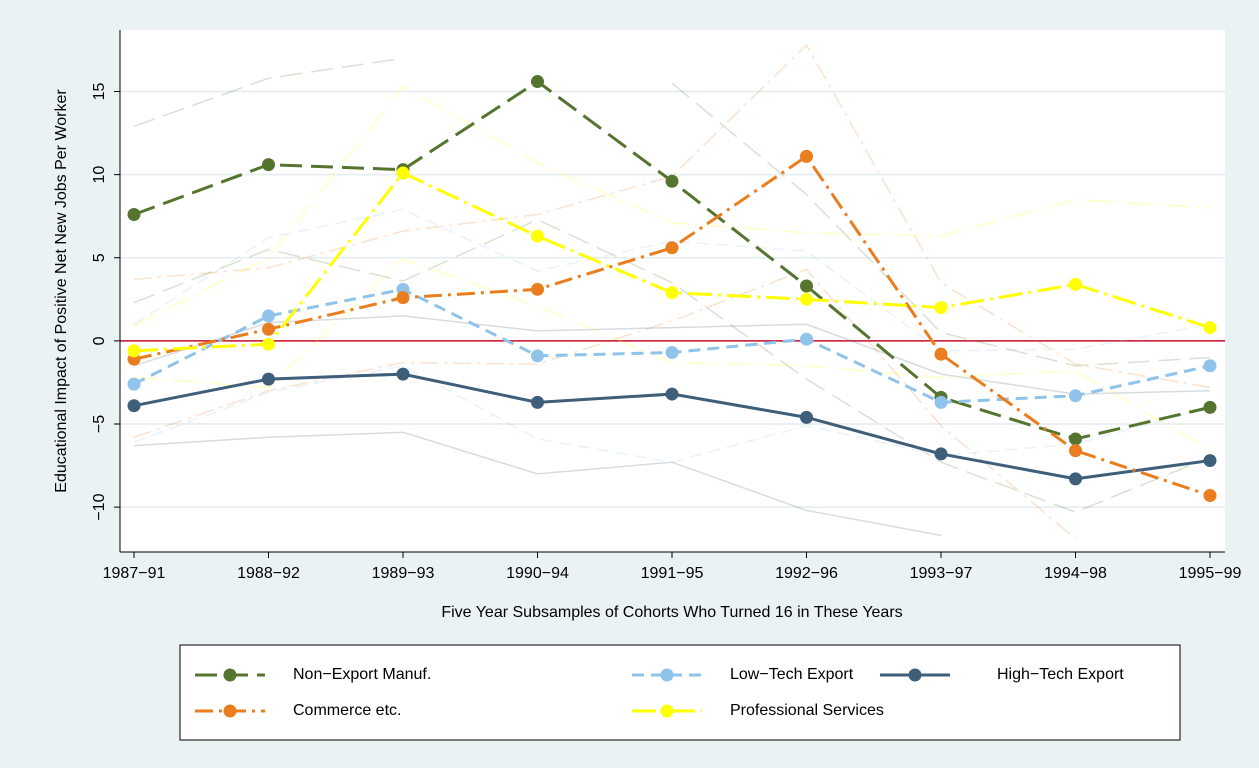  I want to click on x-tick-label: 1989−93, so click(403, 573).